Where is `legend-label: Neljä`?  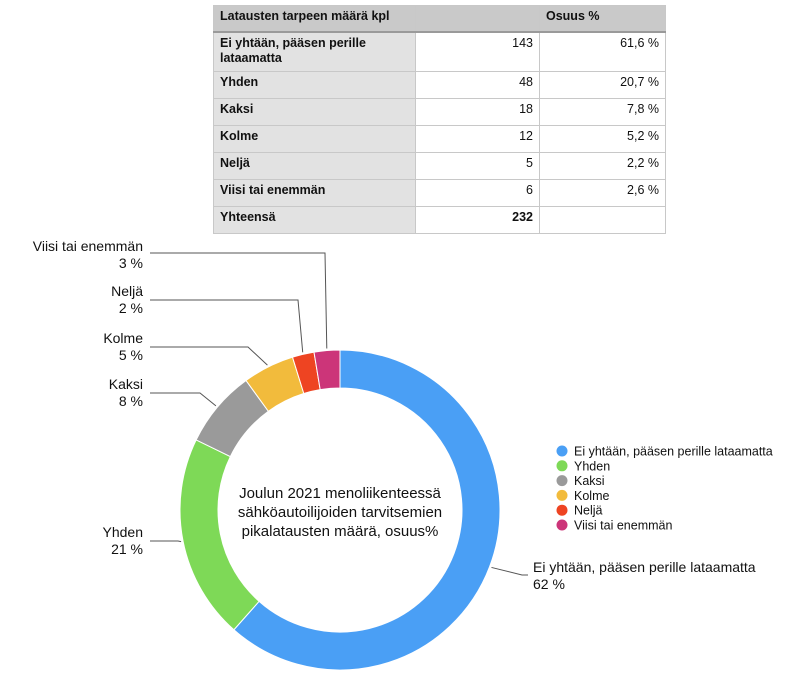
legend-label: Neljä is located at coordinates (588, 511).